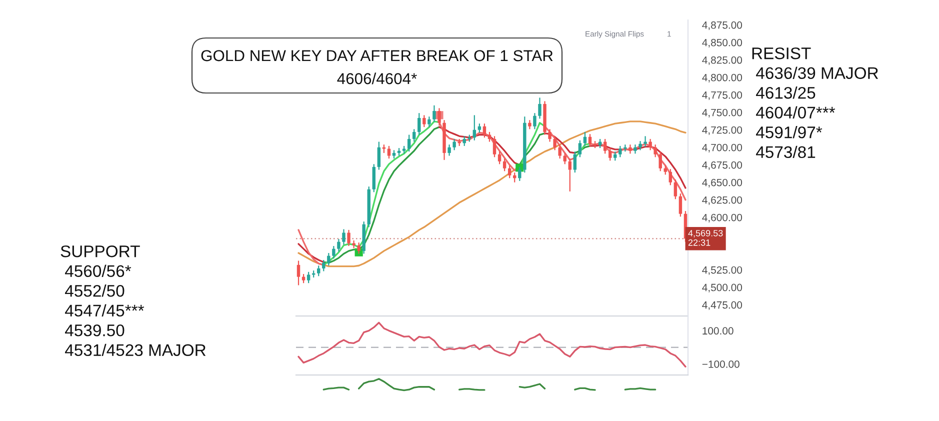 The height and width of the screenshot is (421, 939). Describe the element at coordinates (722, 288) in the screenshot. I see `y-tick-label: 4,500.00` at that location.